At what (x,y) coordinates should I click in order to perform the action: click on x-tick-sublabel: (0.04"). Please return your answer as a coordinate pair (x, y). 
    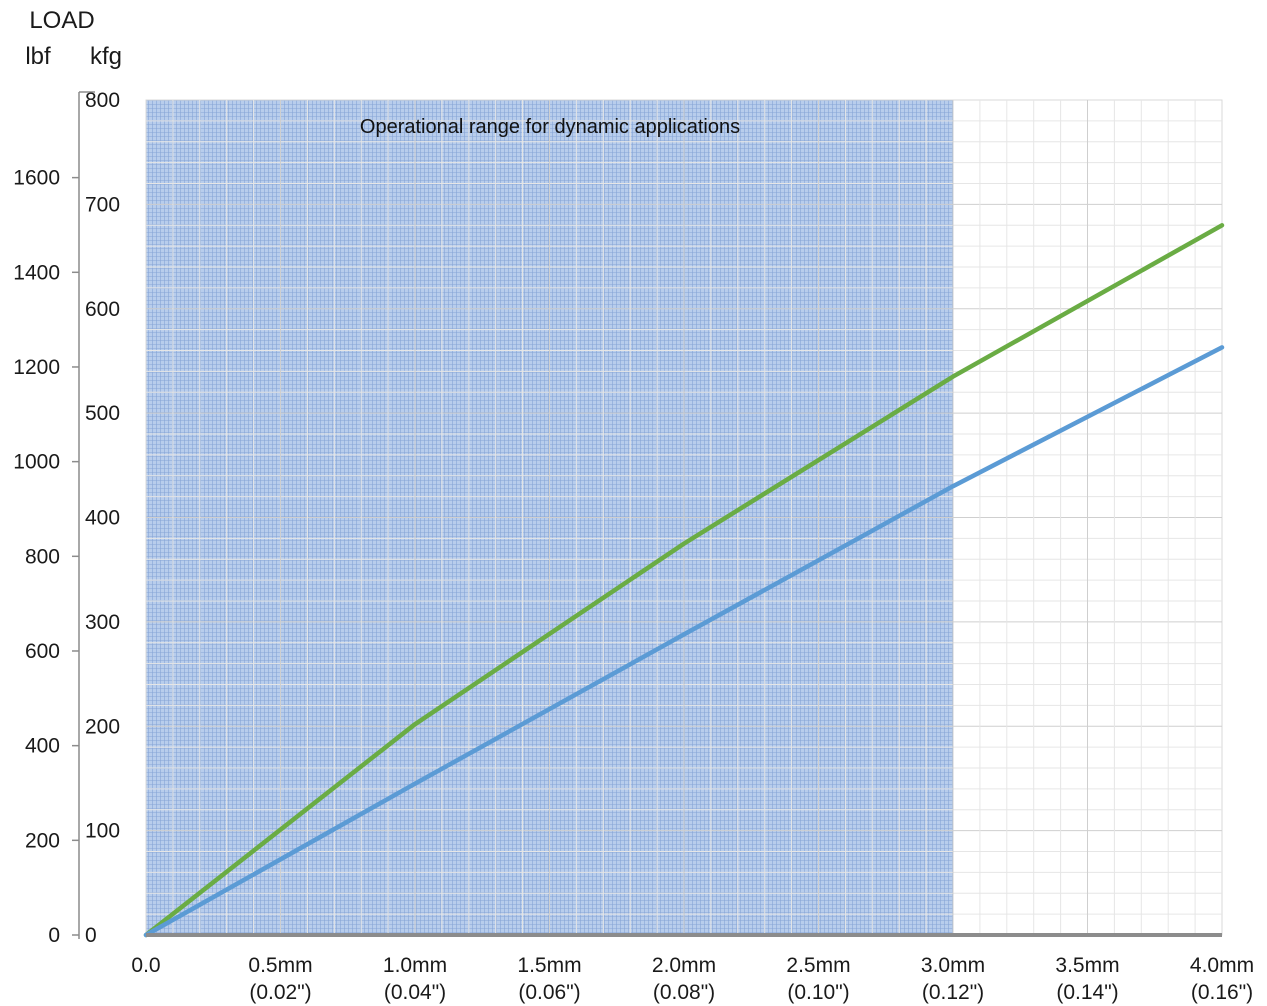
    Looking at the image, I should click on (415, 992).